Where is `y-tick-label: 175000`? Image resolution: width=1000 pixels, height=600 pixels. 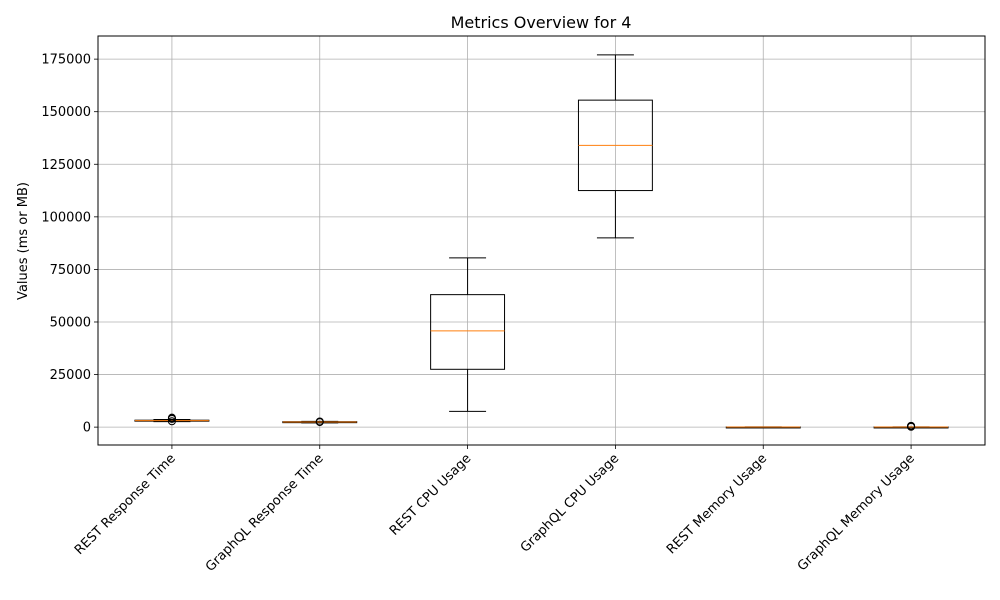
y-tick-label: 175000 is located at coordinates (66, 60).